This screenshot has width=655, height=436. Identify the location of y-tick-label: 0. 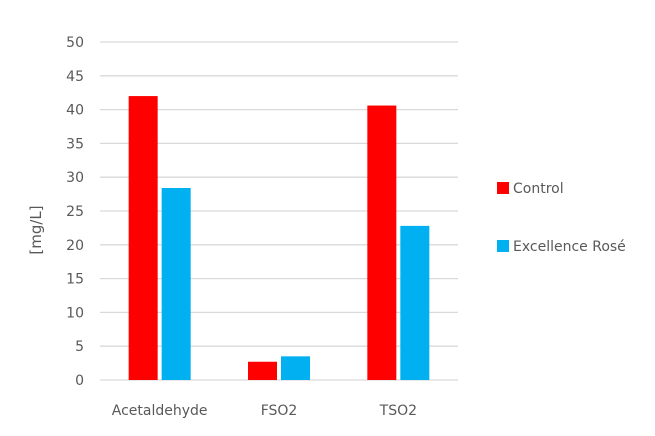
(79, 381).